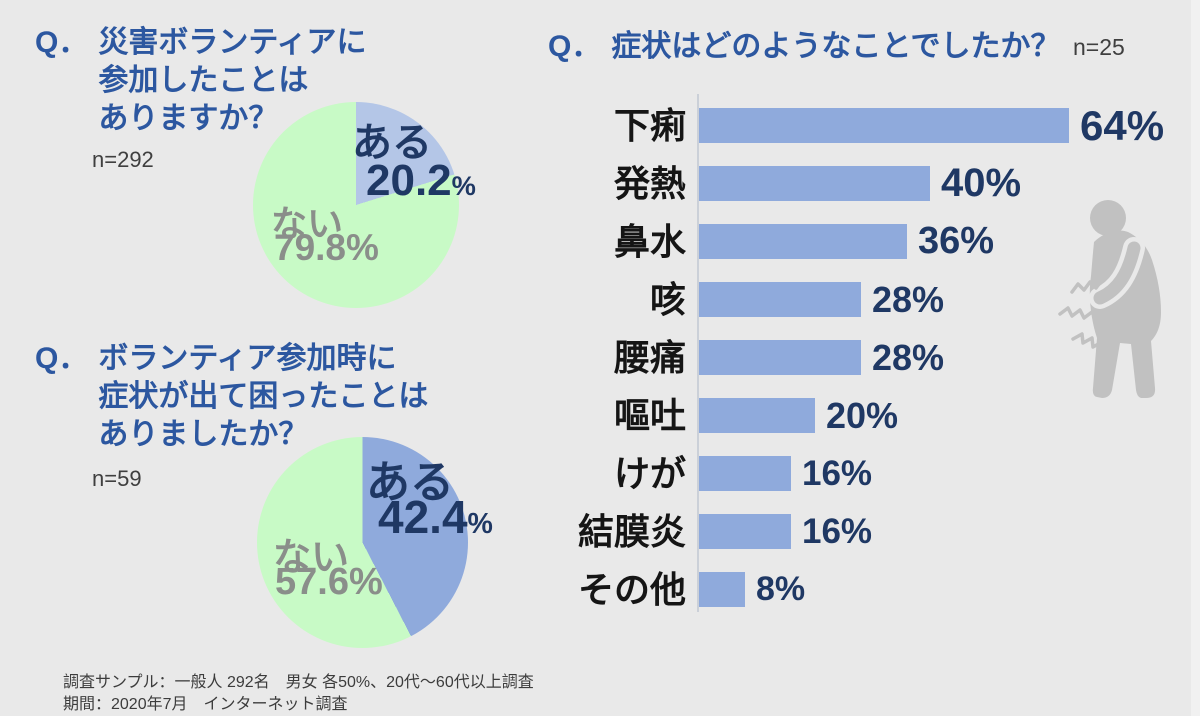 The width and height of the screenshot is (1200, 716). Describe the element at coordinates (956, 241) in the screenshot. I see `bar-value-label: 36%` at that location.